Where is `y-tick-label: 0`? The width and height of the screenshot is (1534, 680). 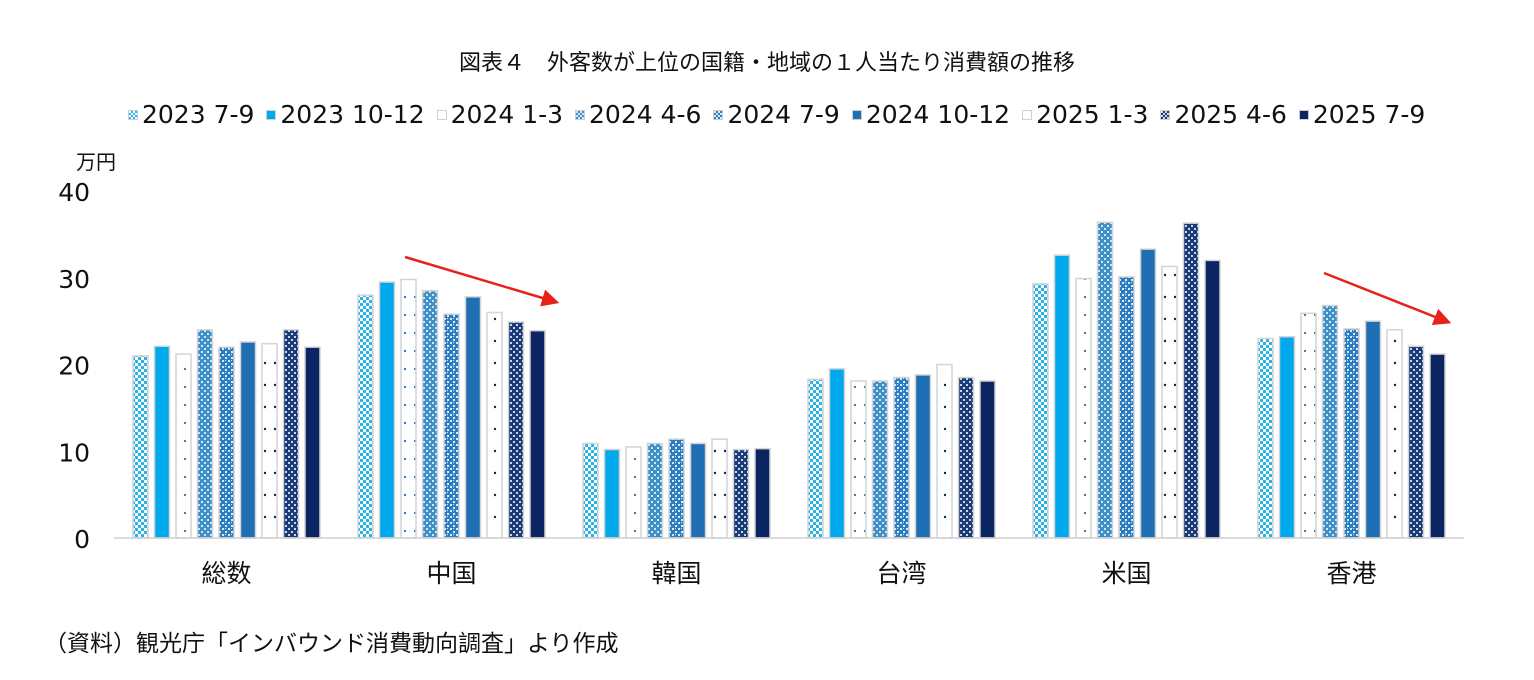 y-tick-label: 0 is located at coordinates (82, 539).